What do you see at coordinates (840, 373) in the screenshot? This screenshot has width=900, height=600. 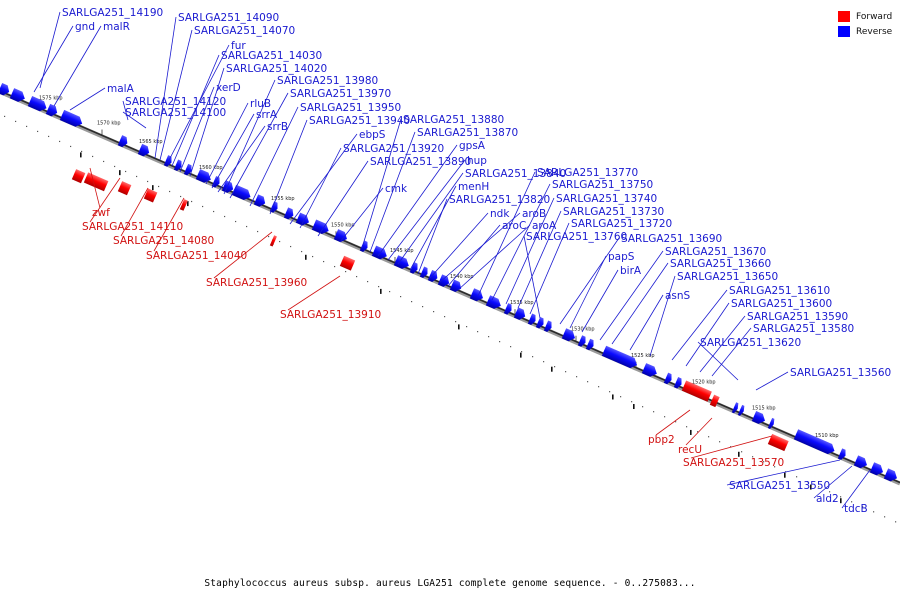 I see `gene-label-SARLGA251_13560: SARLGA251_13560` at bounding box center [840, 373].